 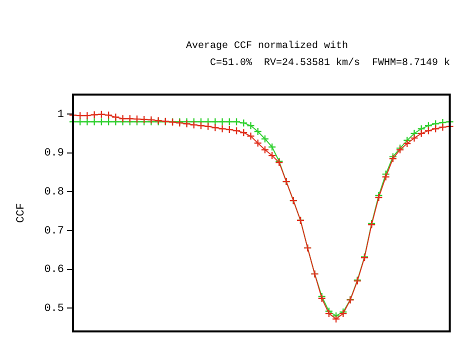 I want to click on y-tick-label: 1, so click(x=60, y=114).